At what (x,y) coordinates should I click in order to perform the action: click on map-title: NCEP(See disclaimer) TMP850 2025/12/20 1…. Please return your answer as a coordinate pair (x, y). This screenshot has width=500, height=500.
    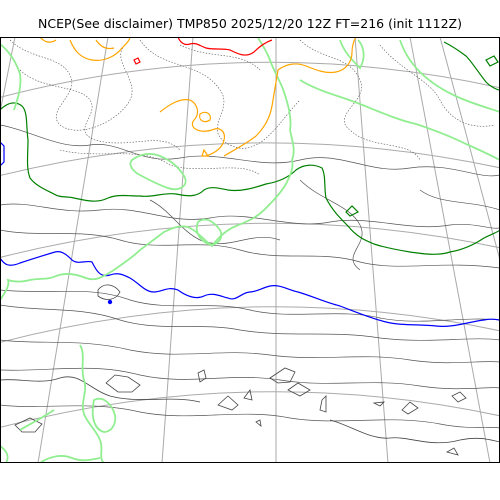
    Looking at the image, I should click on (250, 23).